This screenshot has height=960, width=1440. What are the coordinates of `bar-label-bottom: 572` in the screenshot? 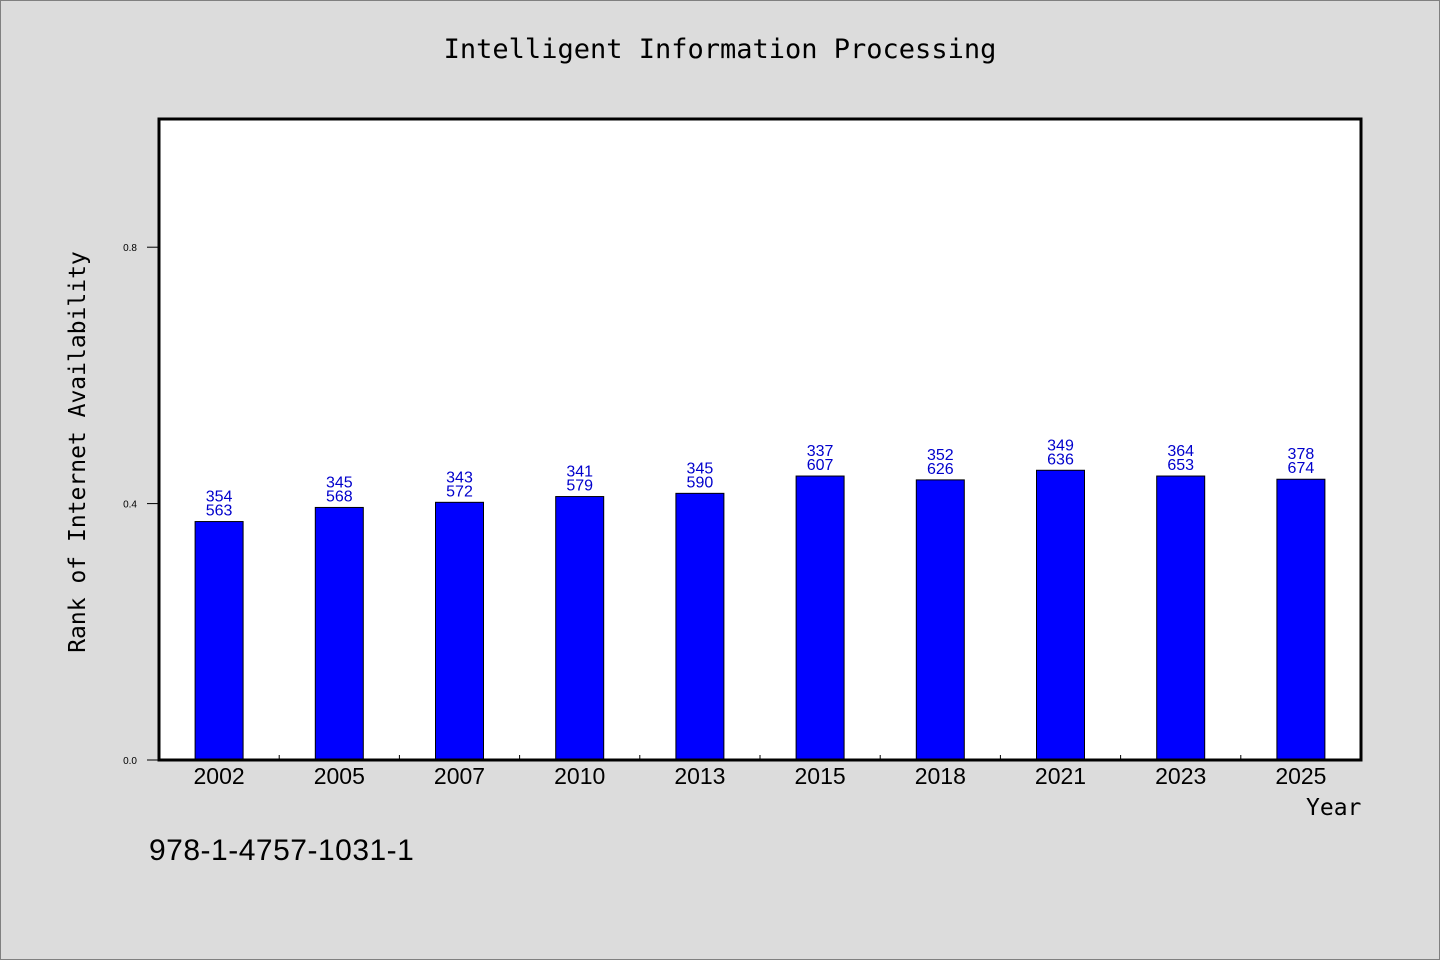 It's located at (459, 491).